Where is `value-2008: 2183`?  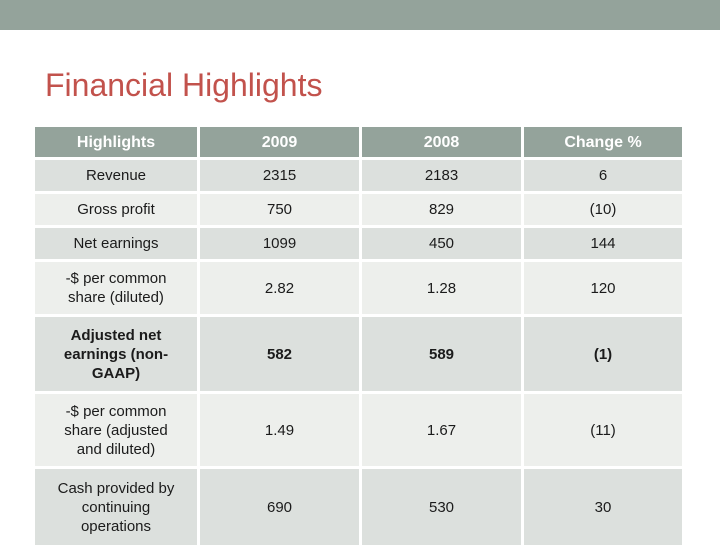 value-2008: 2183 is located at coordinates (441, 175).